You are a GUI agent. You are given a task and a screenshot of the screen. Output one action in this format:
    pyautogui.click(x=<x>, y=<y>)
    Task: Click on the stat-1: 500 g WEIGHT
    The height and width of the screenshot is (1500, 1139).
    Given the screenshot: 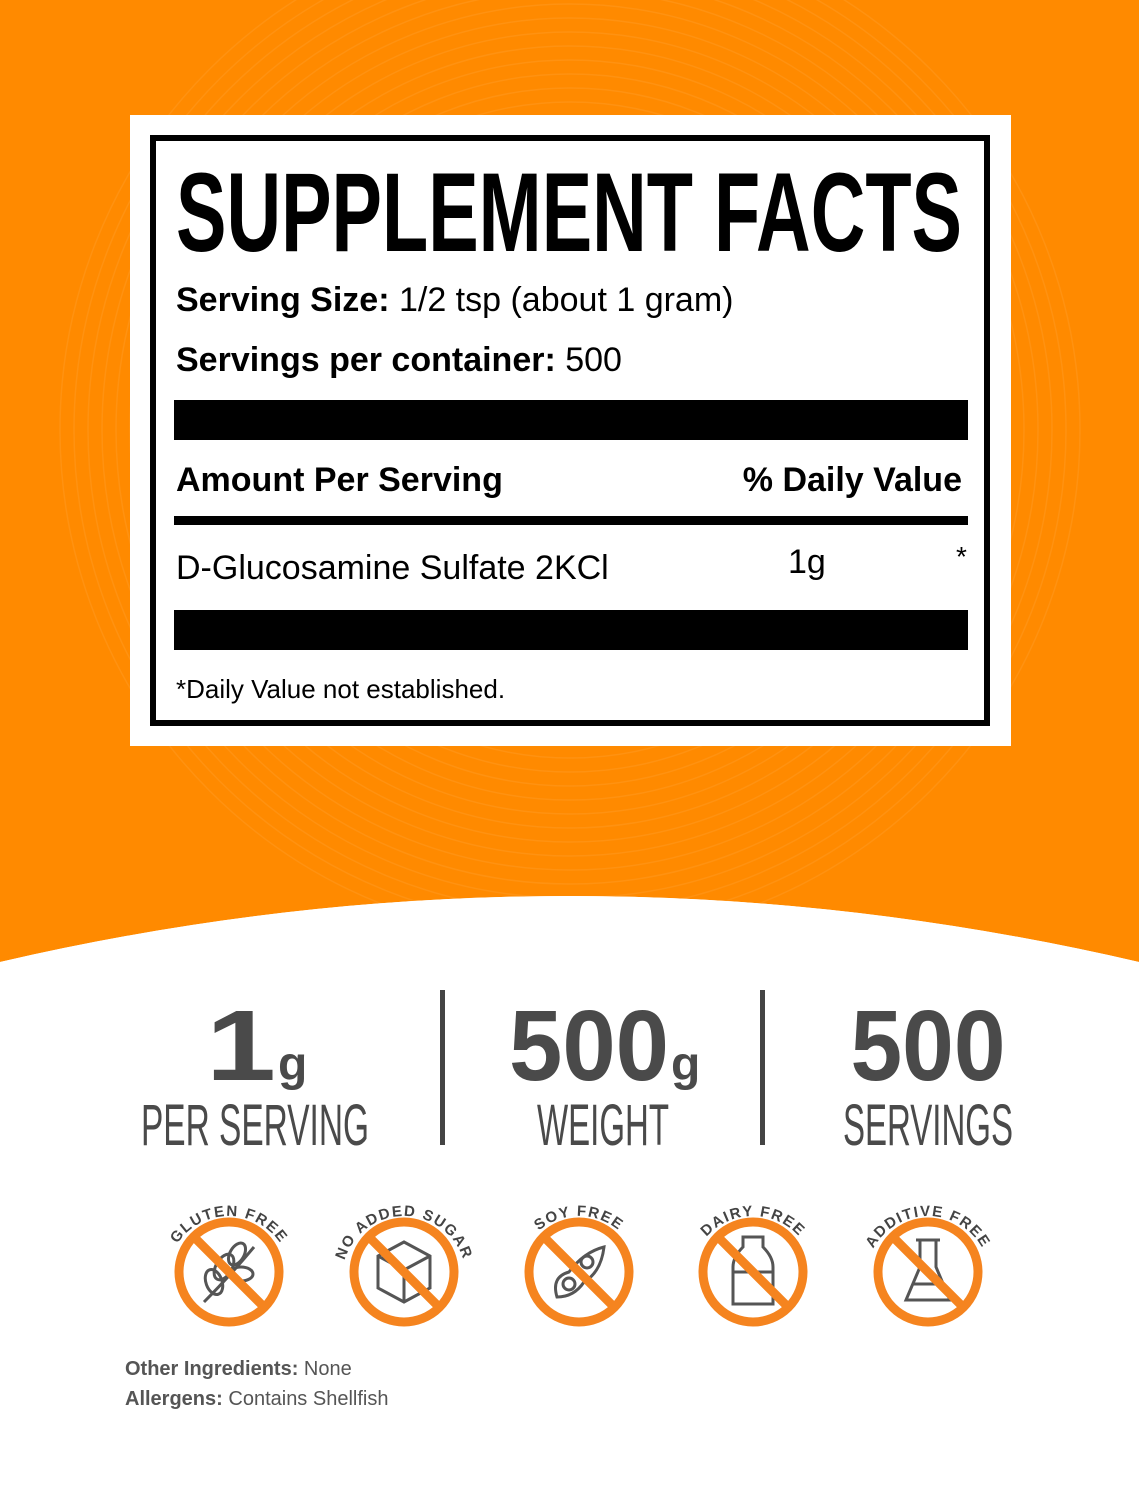 What is the action you would take?
    pyautogui.click(x=603, y=1075)
    